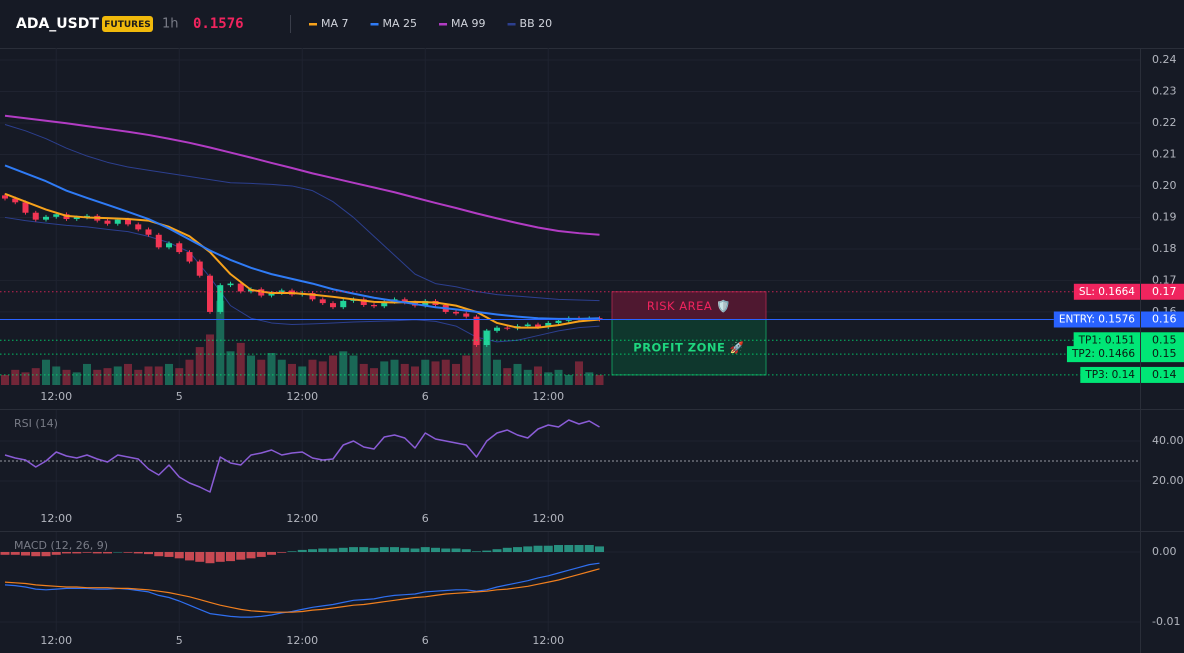  Describe the element at coordinates (1103, 354) in the screenshot. I see `level-label: TP2: 0.1466` at that location.